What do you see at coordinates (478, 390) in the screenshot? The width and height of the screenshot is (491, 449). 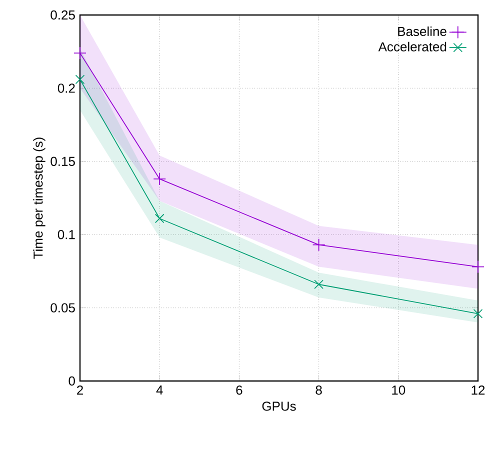 I see `x-tick-label: 12` at bounding box center [478, 390].